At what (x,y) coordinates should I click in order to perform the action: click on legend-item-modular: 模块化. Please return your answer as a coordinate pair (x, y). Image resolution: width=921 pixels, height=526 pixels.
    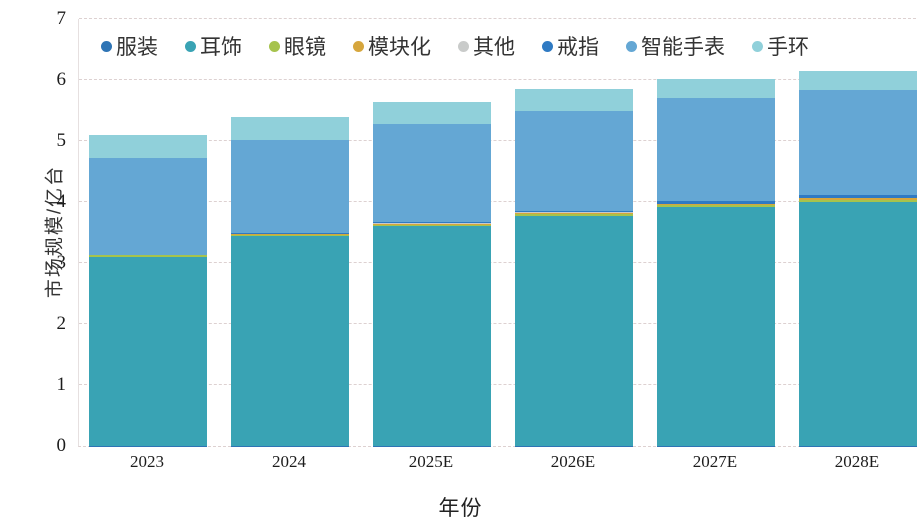
    Looking at the image, I should click on (392, 46).